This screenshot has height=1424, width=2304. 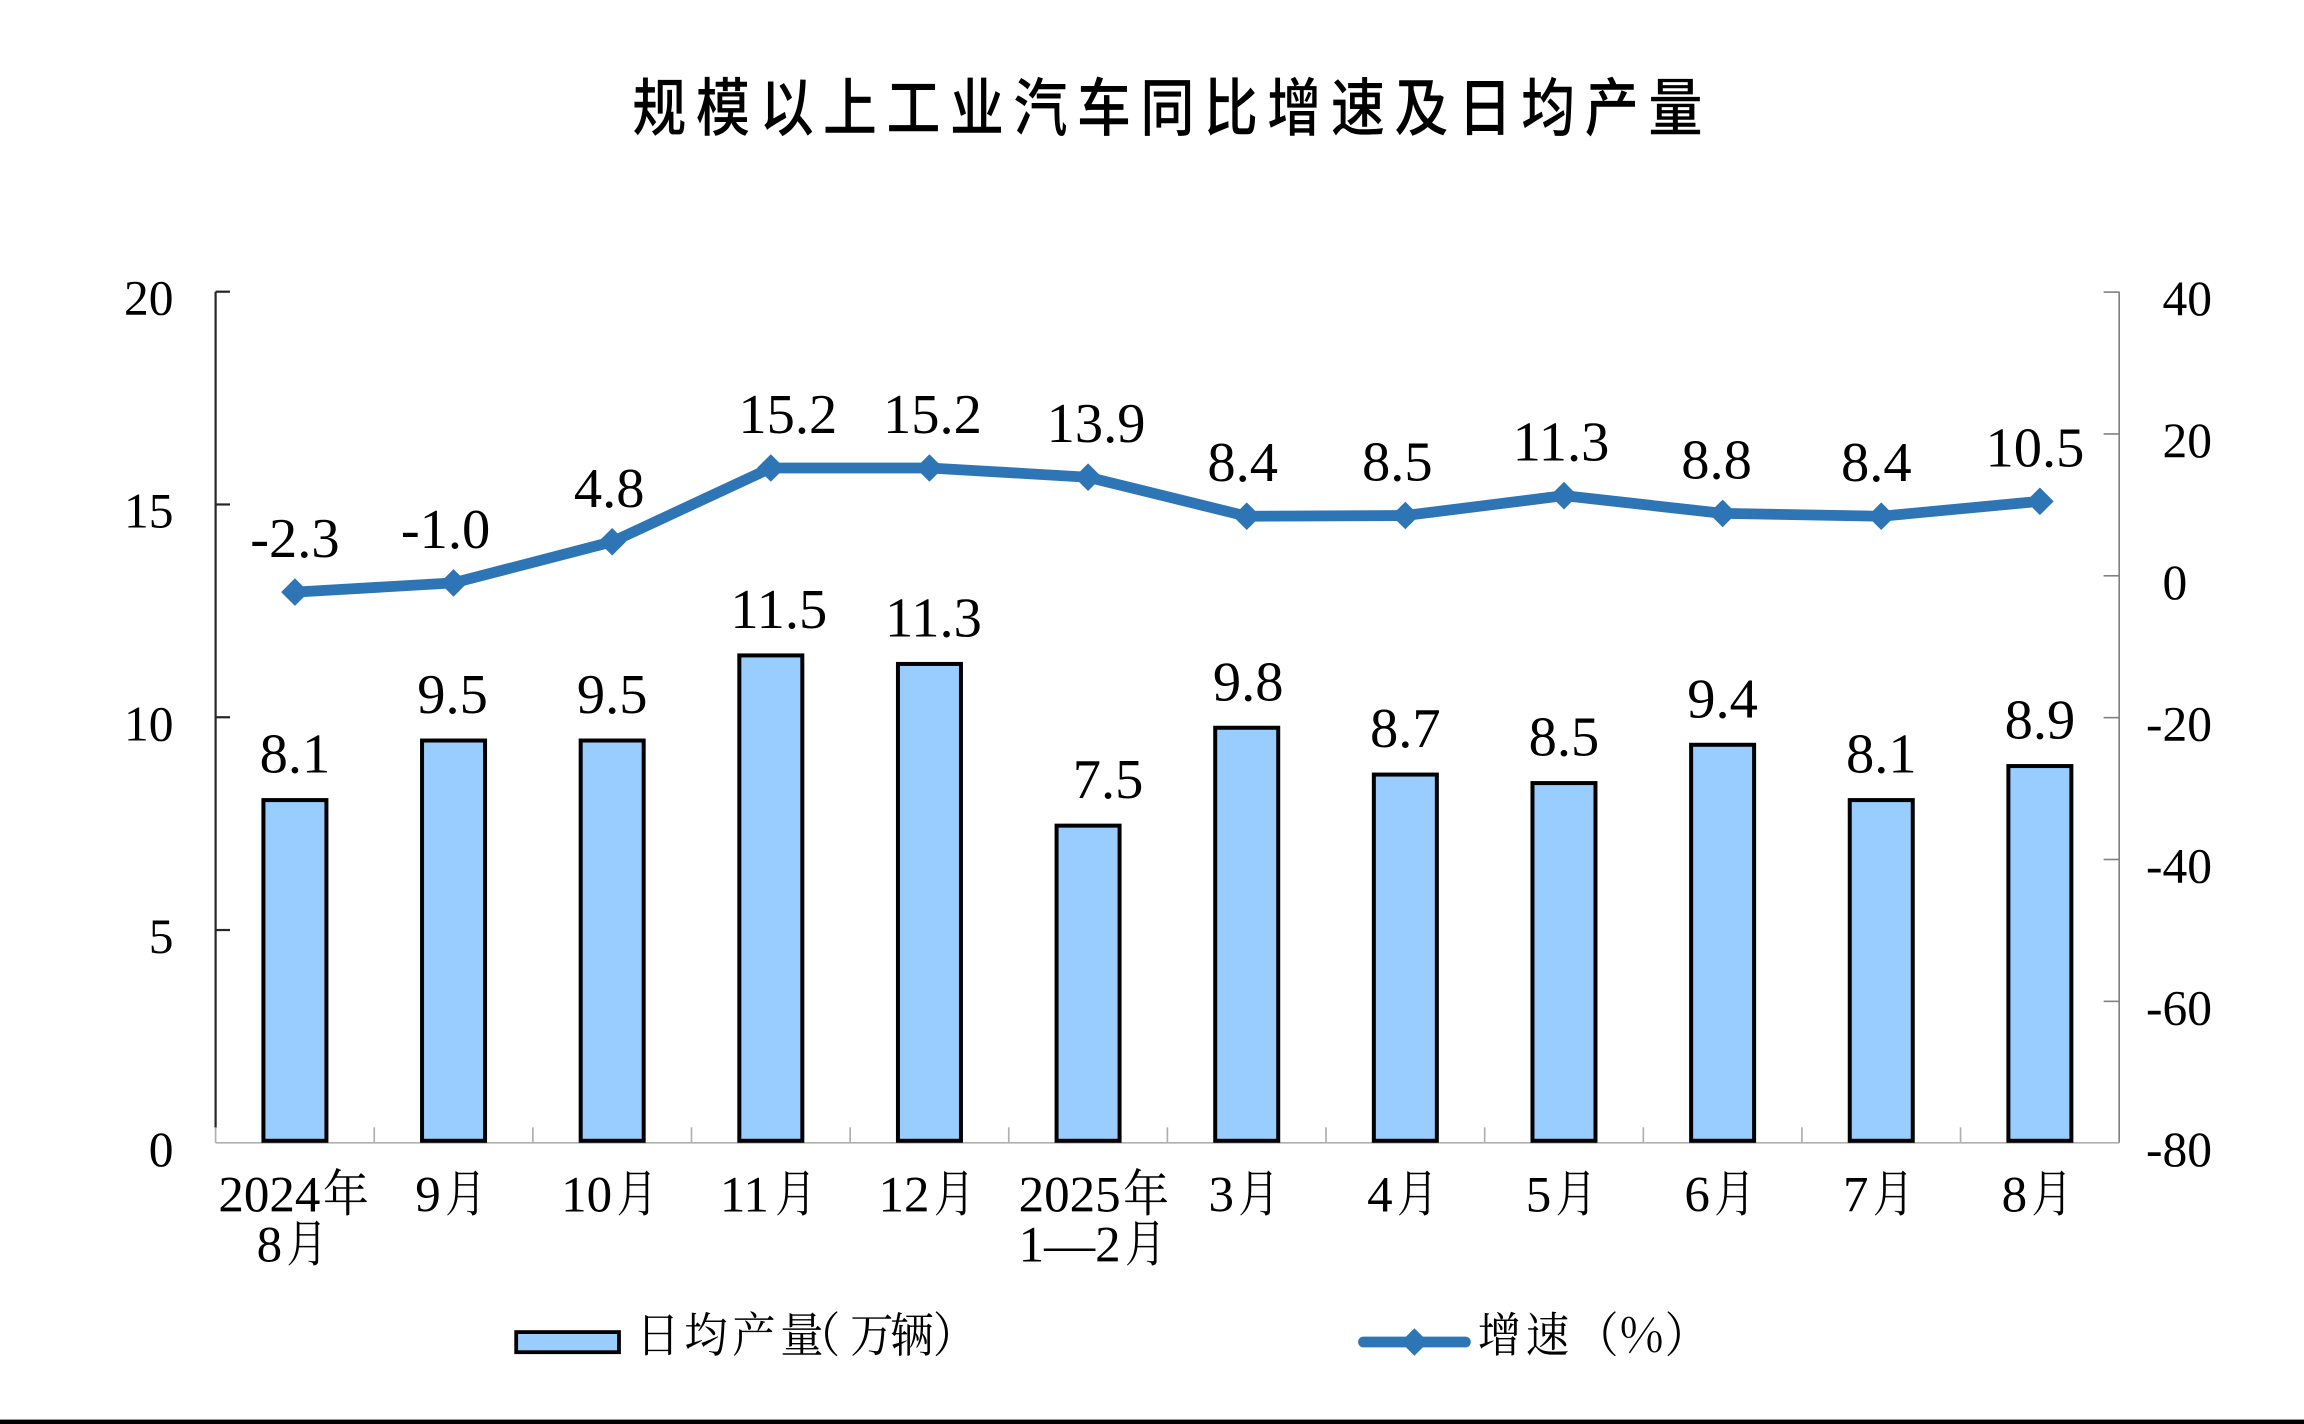 What do you see at coordinates (2040, 721) in the screenshot?
I see `svg-text: 8.9` at bounding box center [2040, 721].